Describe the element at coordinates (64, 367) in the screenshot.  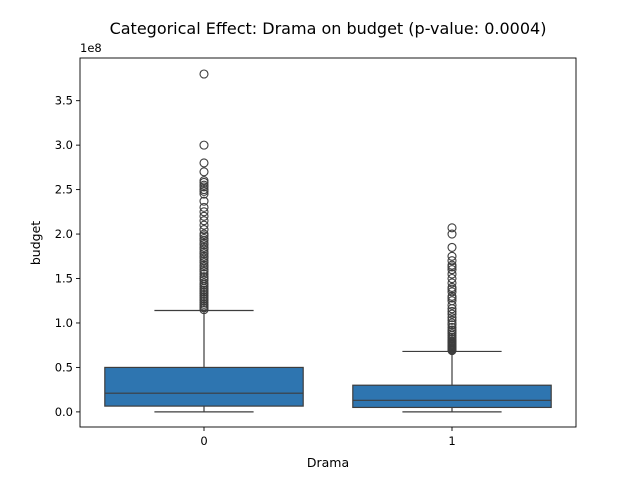
I see `y-tick-label: 0.5` at that location.